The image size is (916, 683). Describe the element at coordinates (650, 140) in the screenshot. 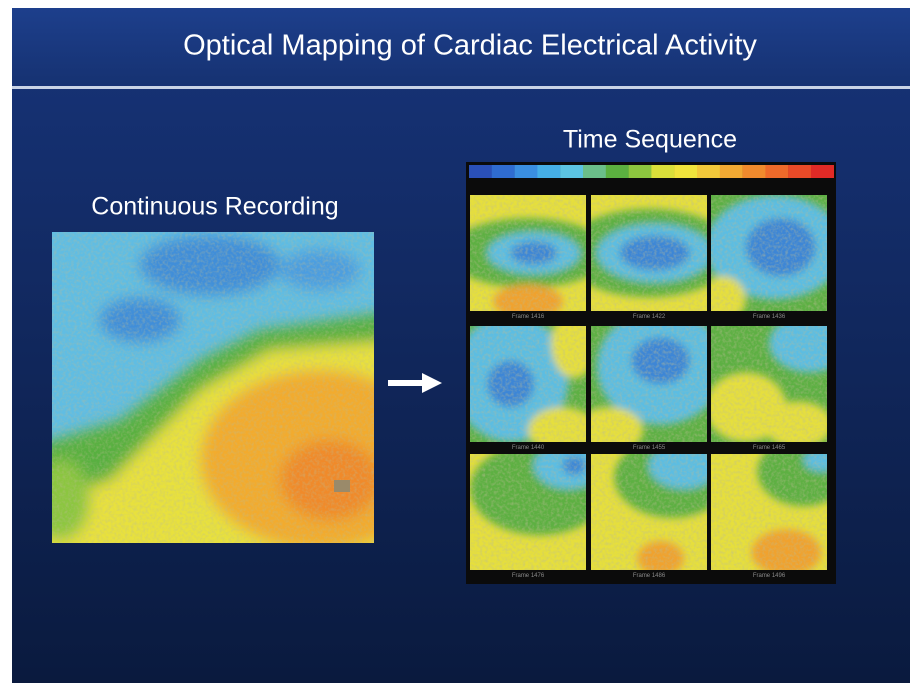

I see `right-label: Time Sequence` at that location.